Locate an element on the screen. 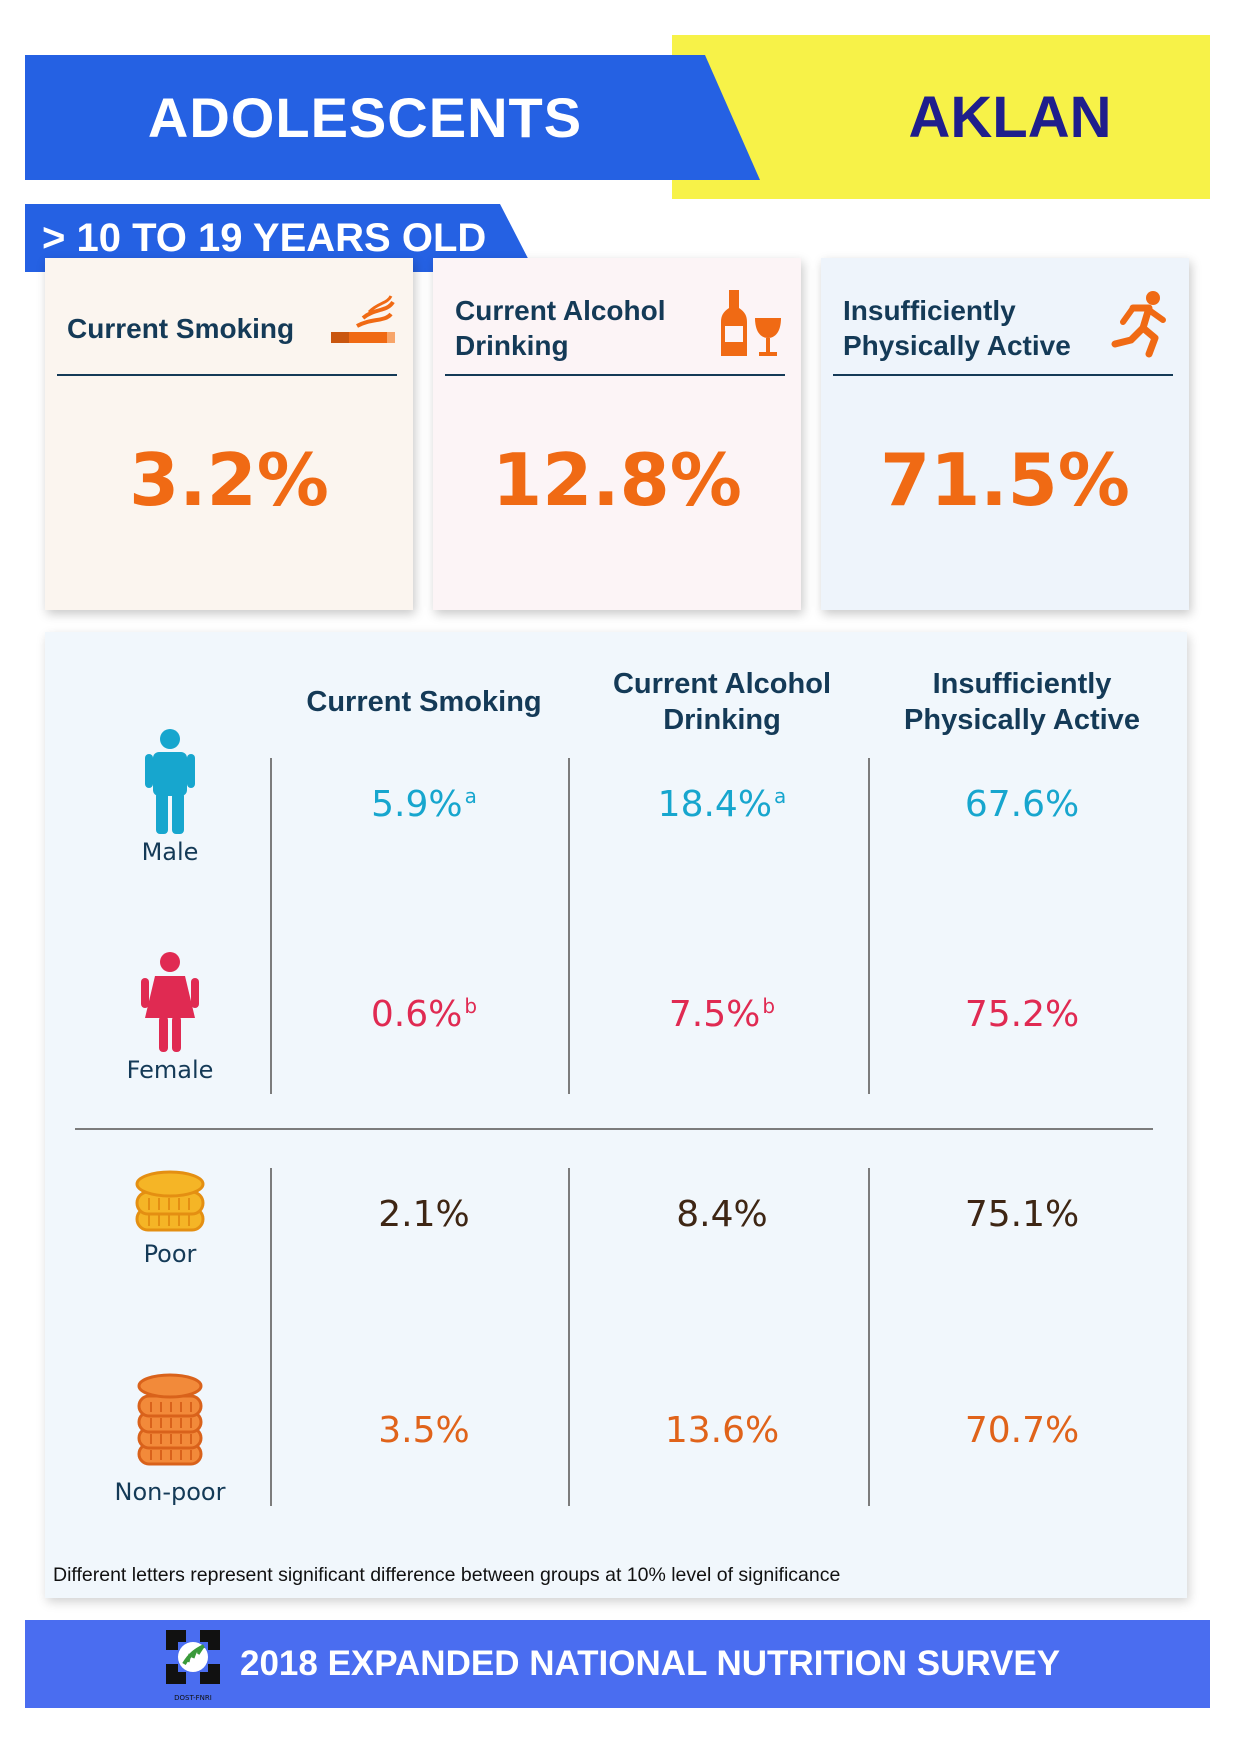 Image resolution: width=1240 pixels, height=1754 pixels. cigarette-icon is located at coordinates (363, 319).